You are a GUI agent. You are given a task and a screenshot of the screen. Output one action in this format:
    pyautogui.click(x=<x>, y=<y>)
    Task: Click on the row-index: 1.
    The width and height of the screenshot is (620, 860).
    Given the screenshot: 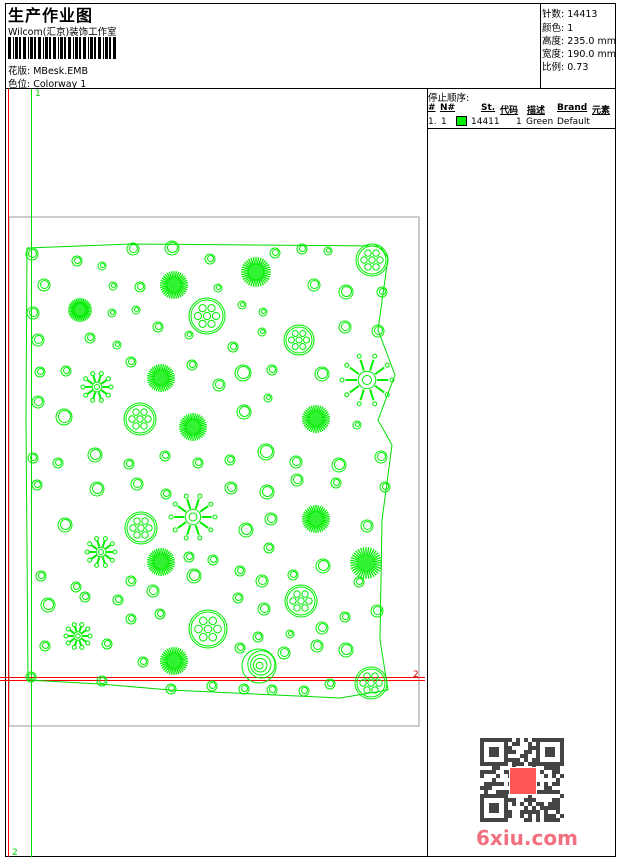 What is the action you would take?
    pyautogui.click(x=432, y=122)
    